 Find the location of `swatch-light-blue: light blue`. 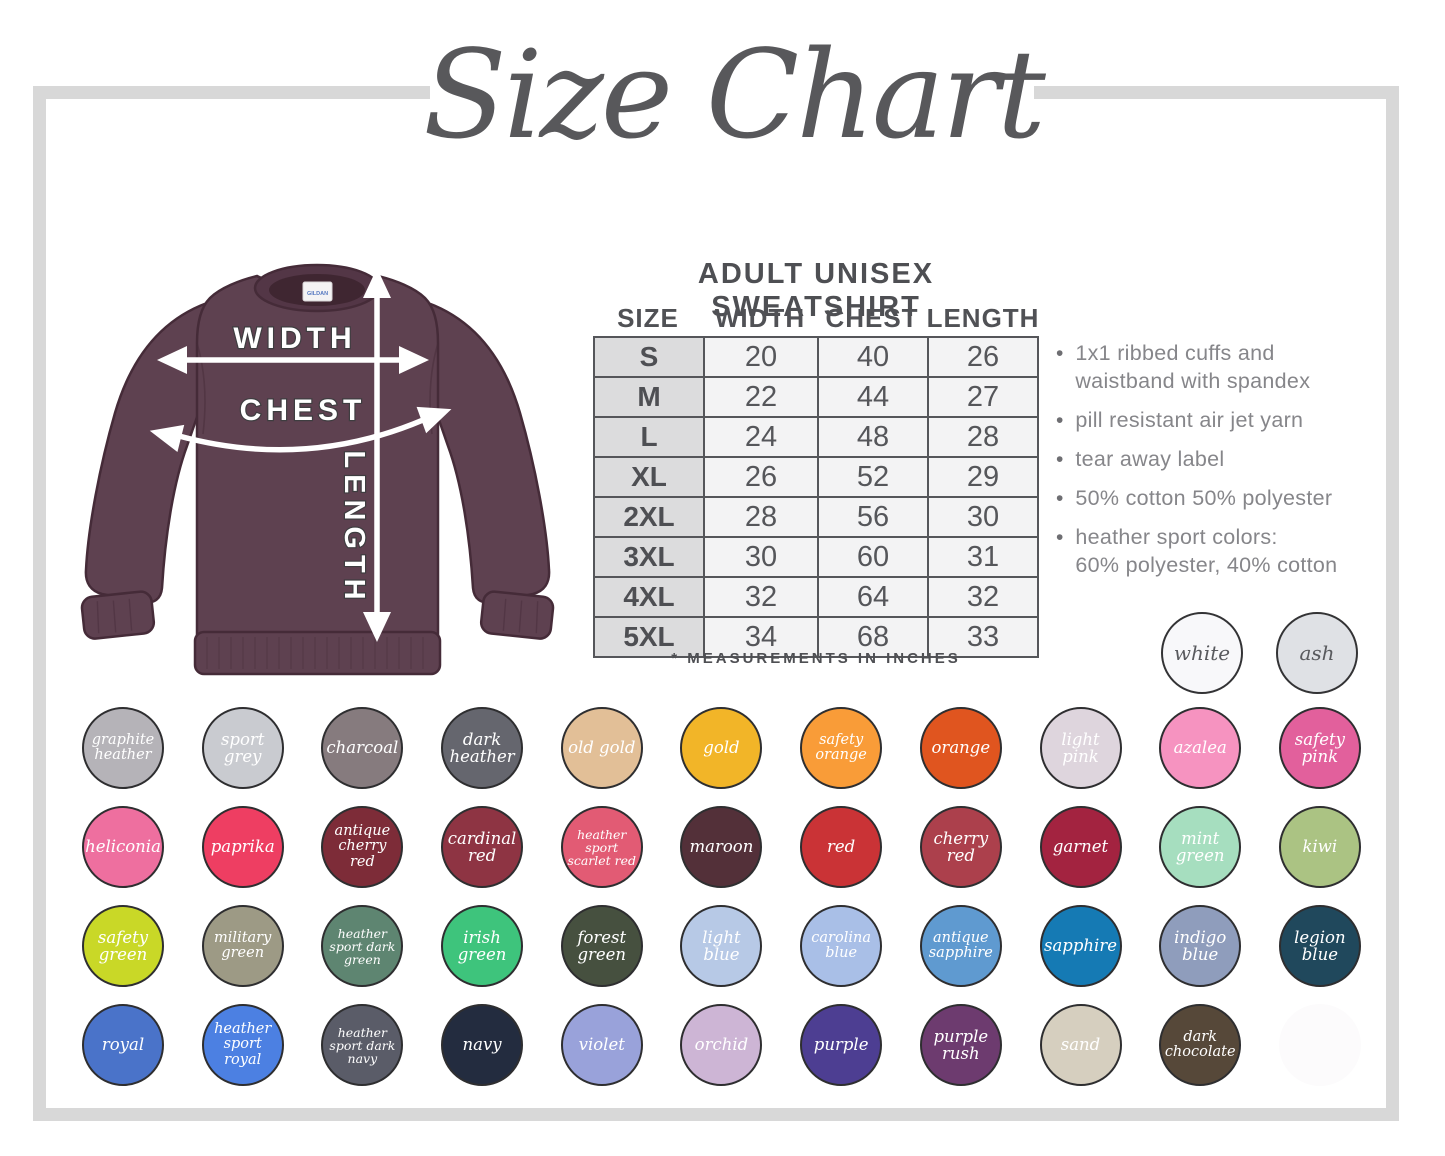

swatch-light-blue: light blue is located at coordinates (721, 946).